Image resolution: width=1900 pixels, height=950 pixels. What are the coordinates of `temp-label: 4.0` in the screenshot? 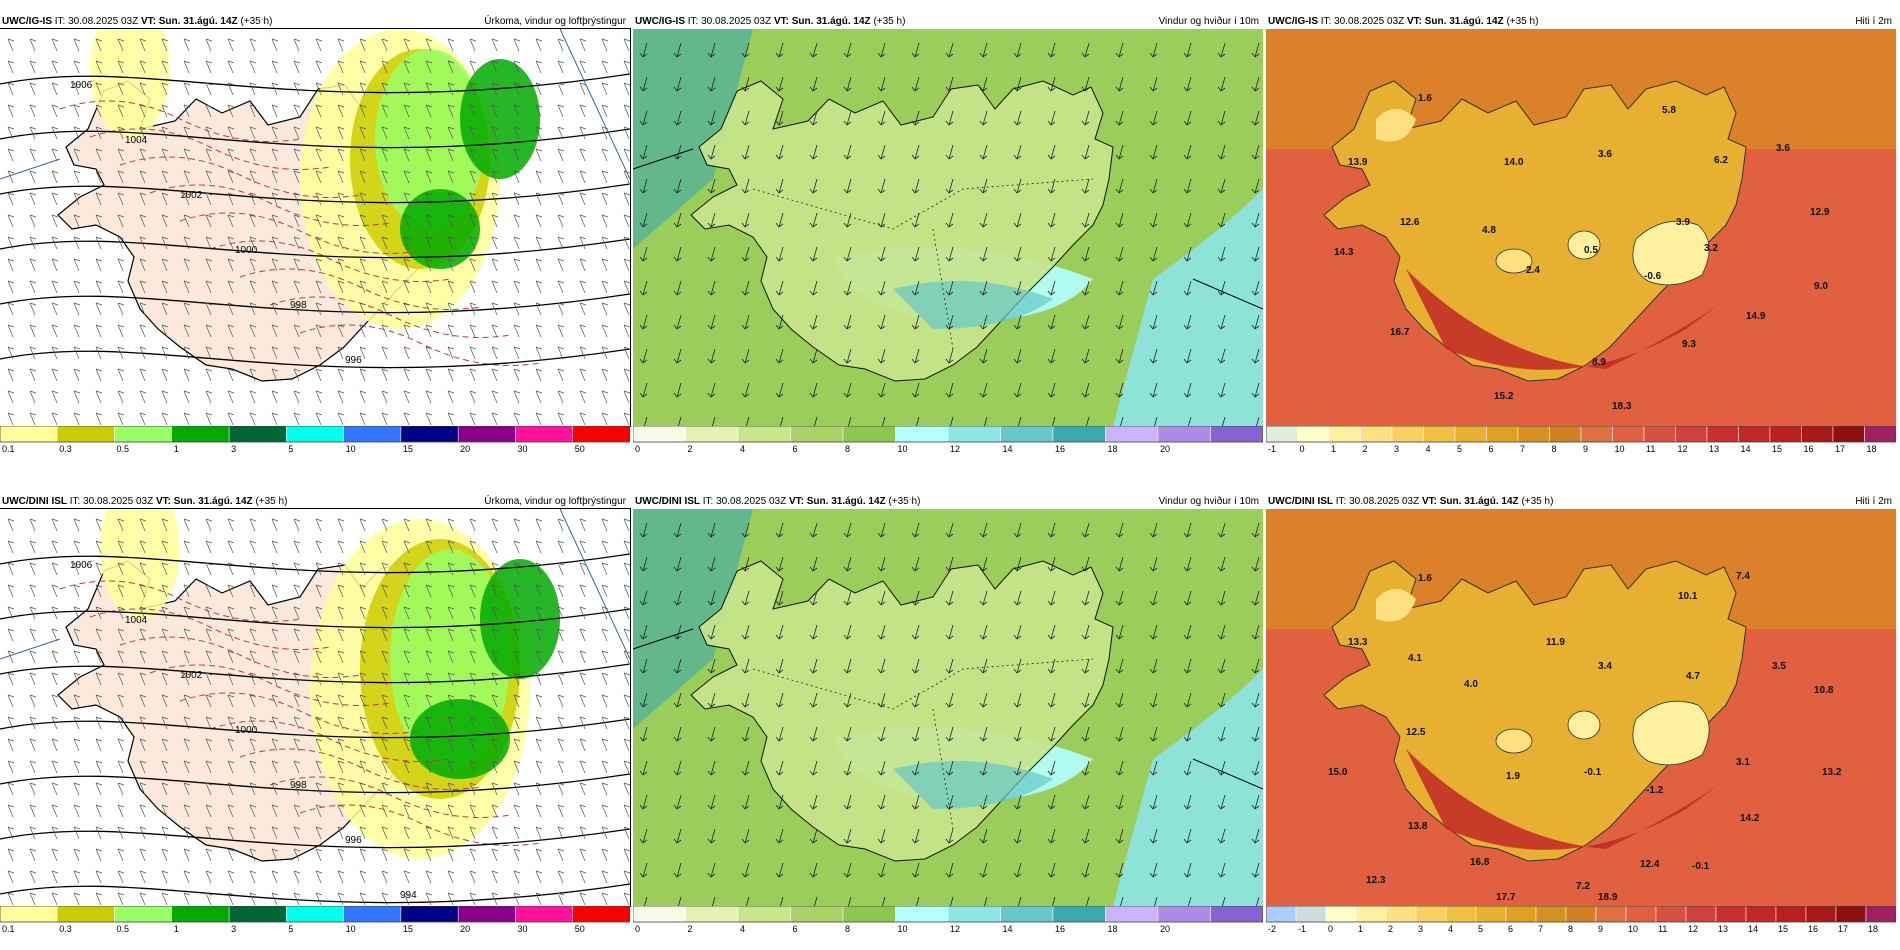 It's located at (1471, 684).